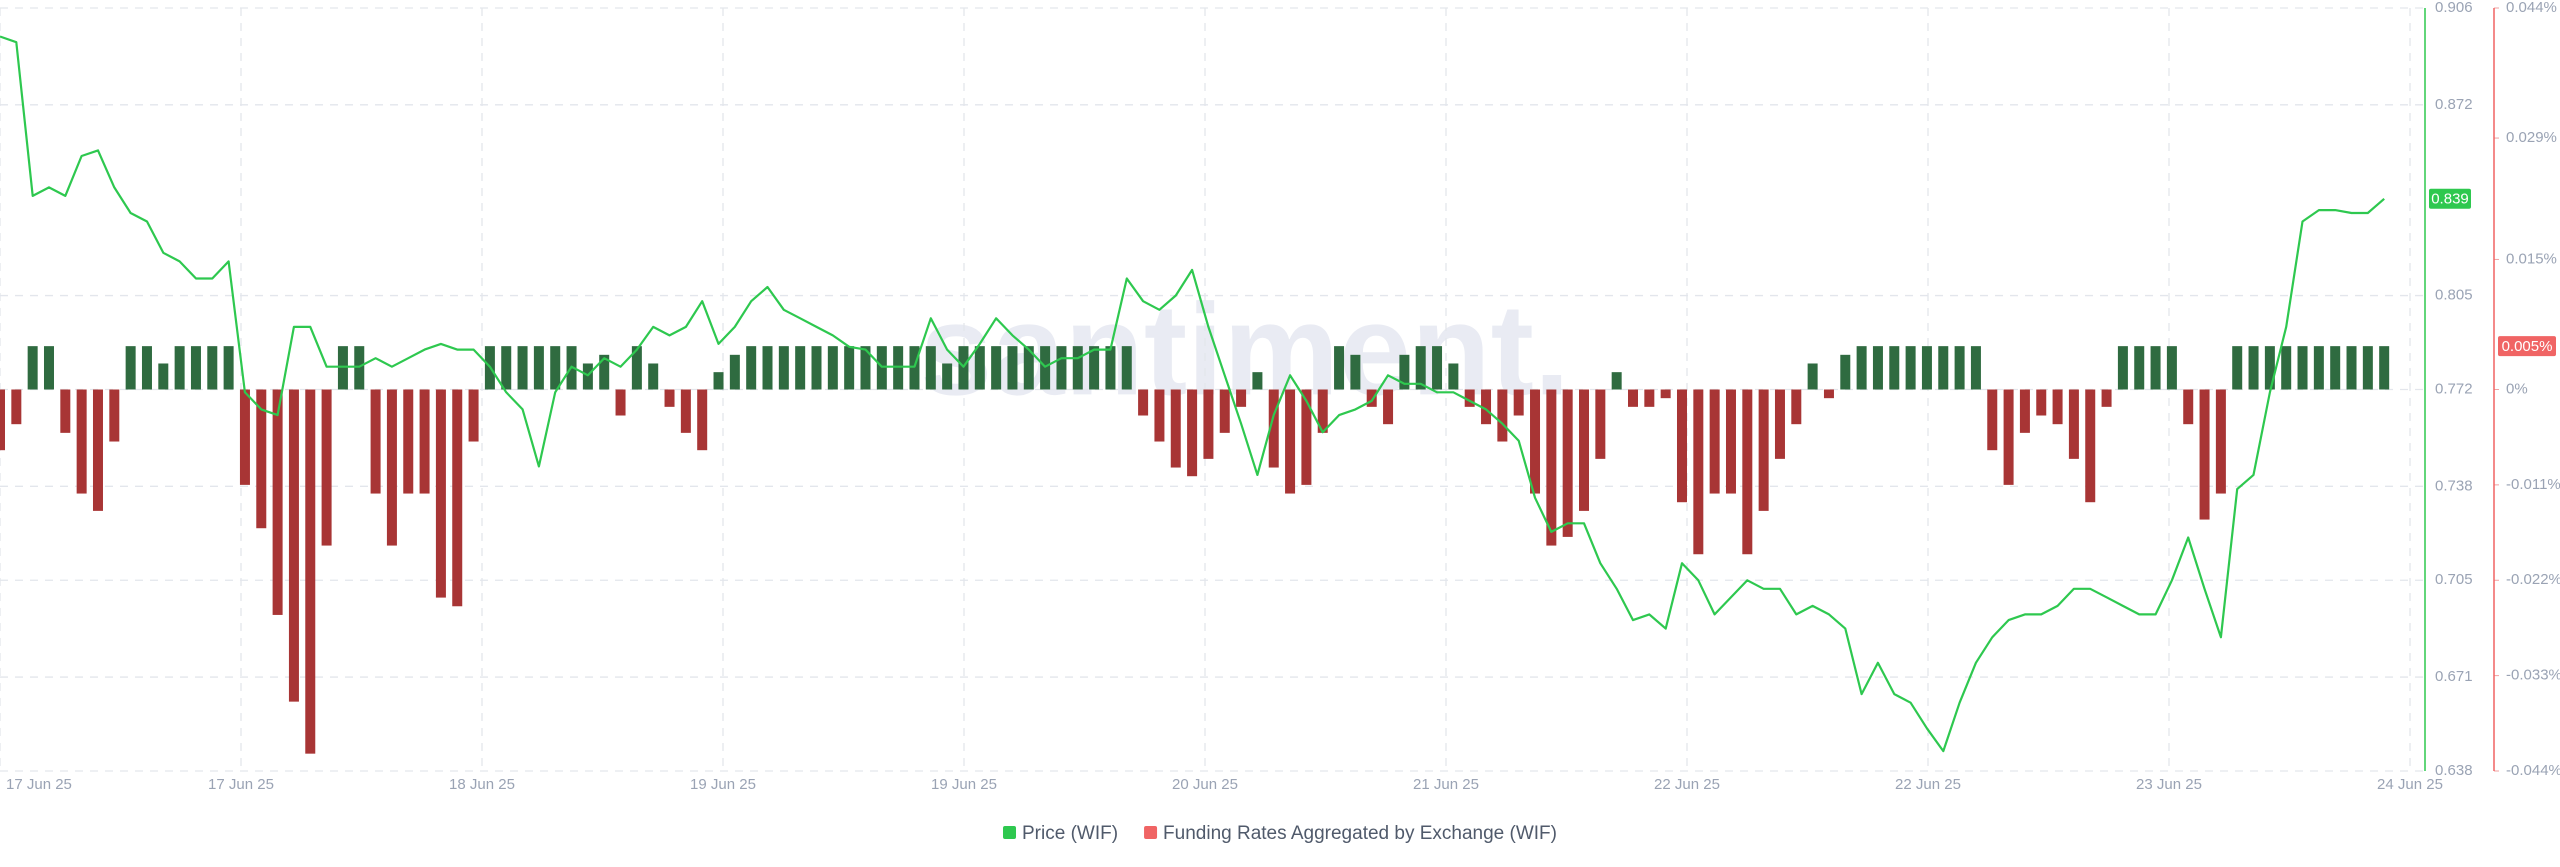 The height and width of the screenshot is (867, 2560). I want to click on x-tick-label: 23 Jun 25, so click(2169, 784).